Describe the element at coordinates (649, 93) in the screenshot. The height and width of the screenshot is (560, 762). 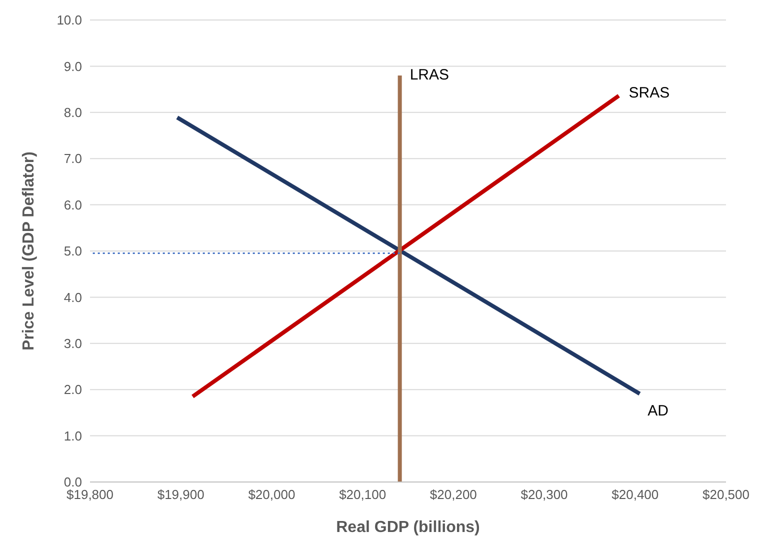
I see `series-label: SRAS` at that location.